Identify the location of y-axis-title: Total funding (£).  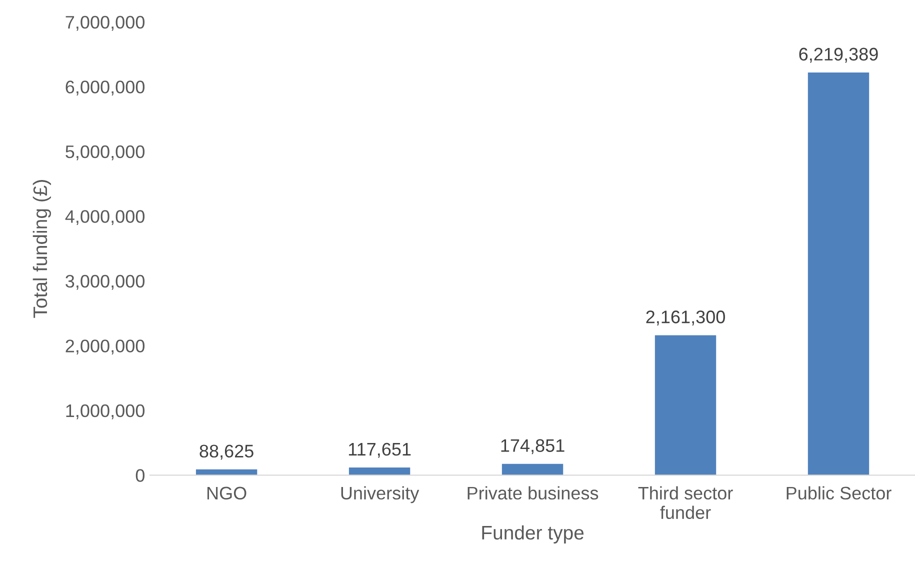
(41, 249).